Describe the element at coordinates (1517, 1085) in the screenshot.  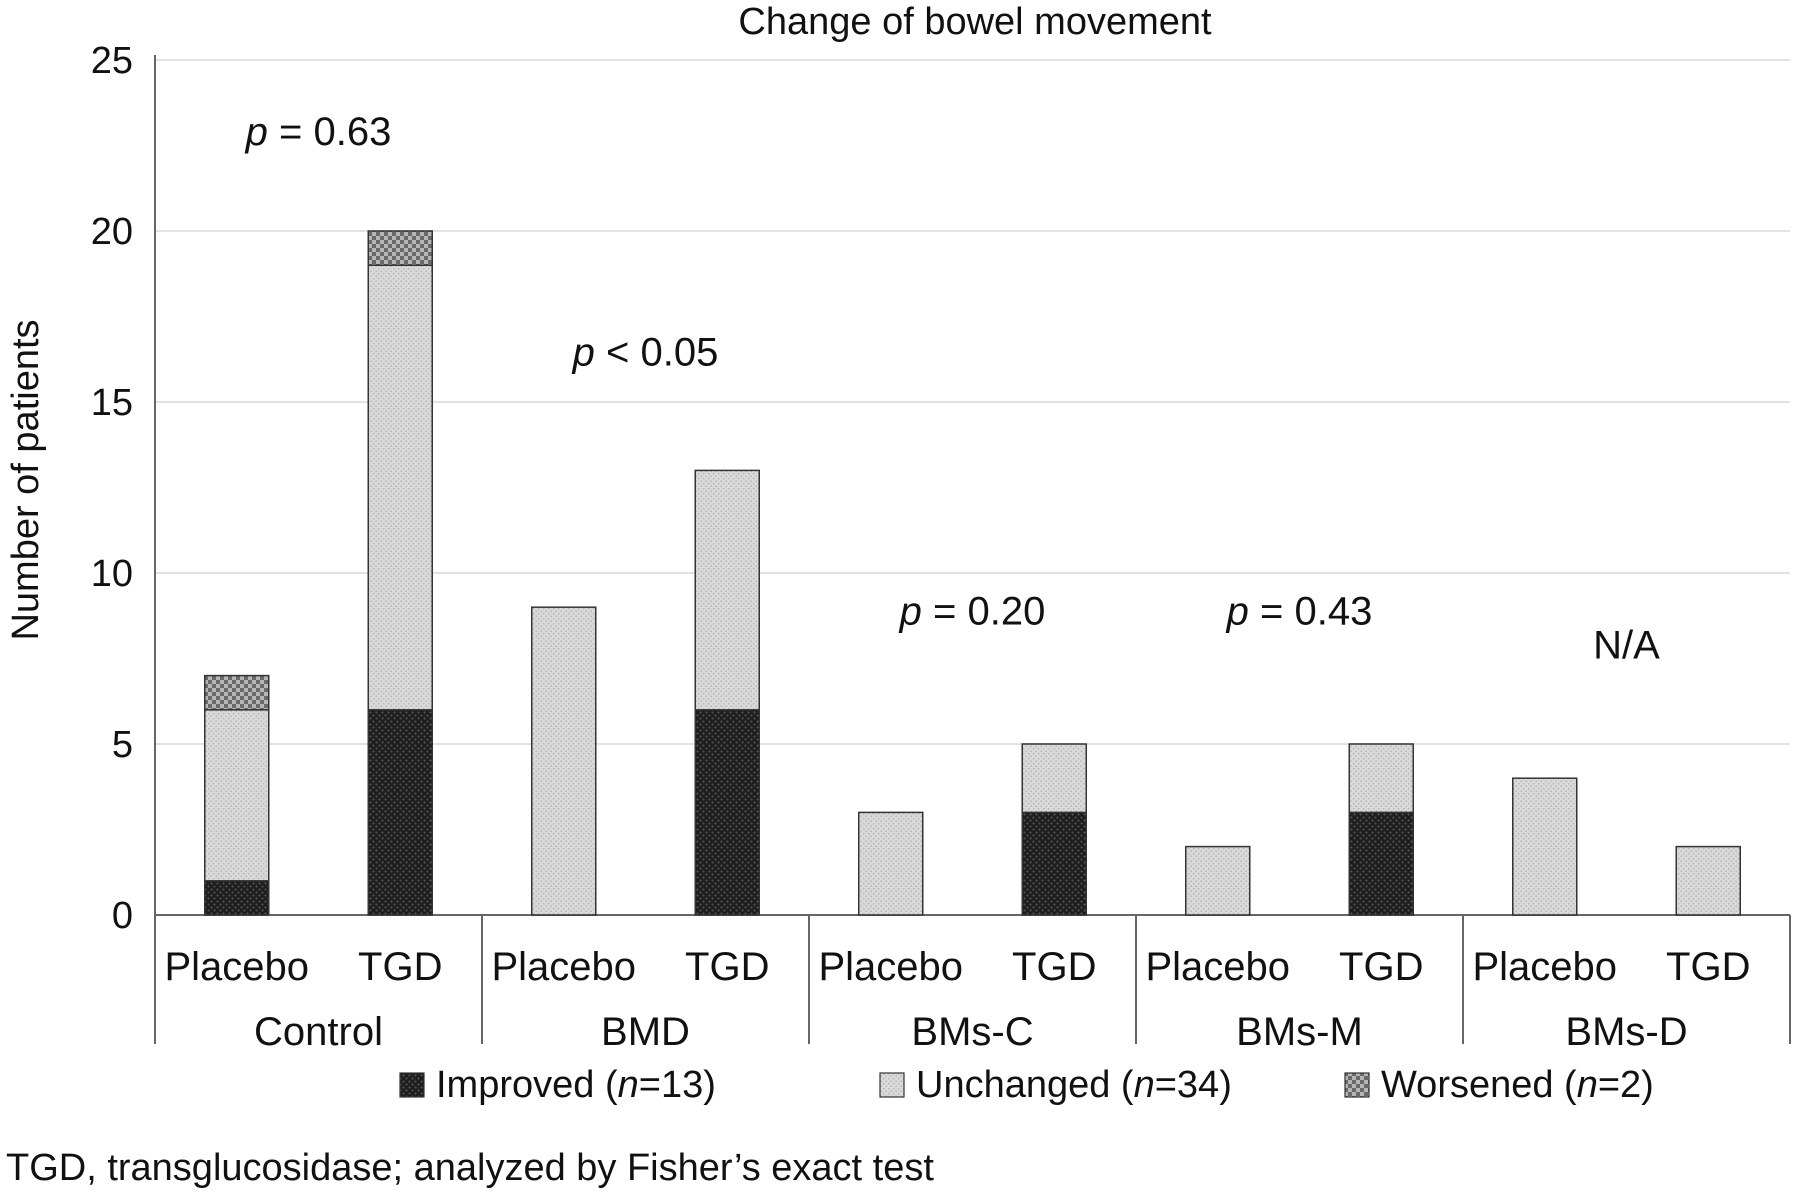
I see `legend-label-worsened: Worsened (n=2)` at that location.